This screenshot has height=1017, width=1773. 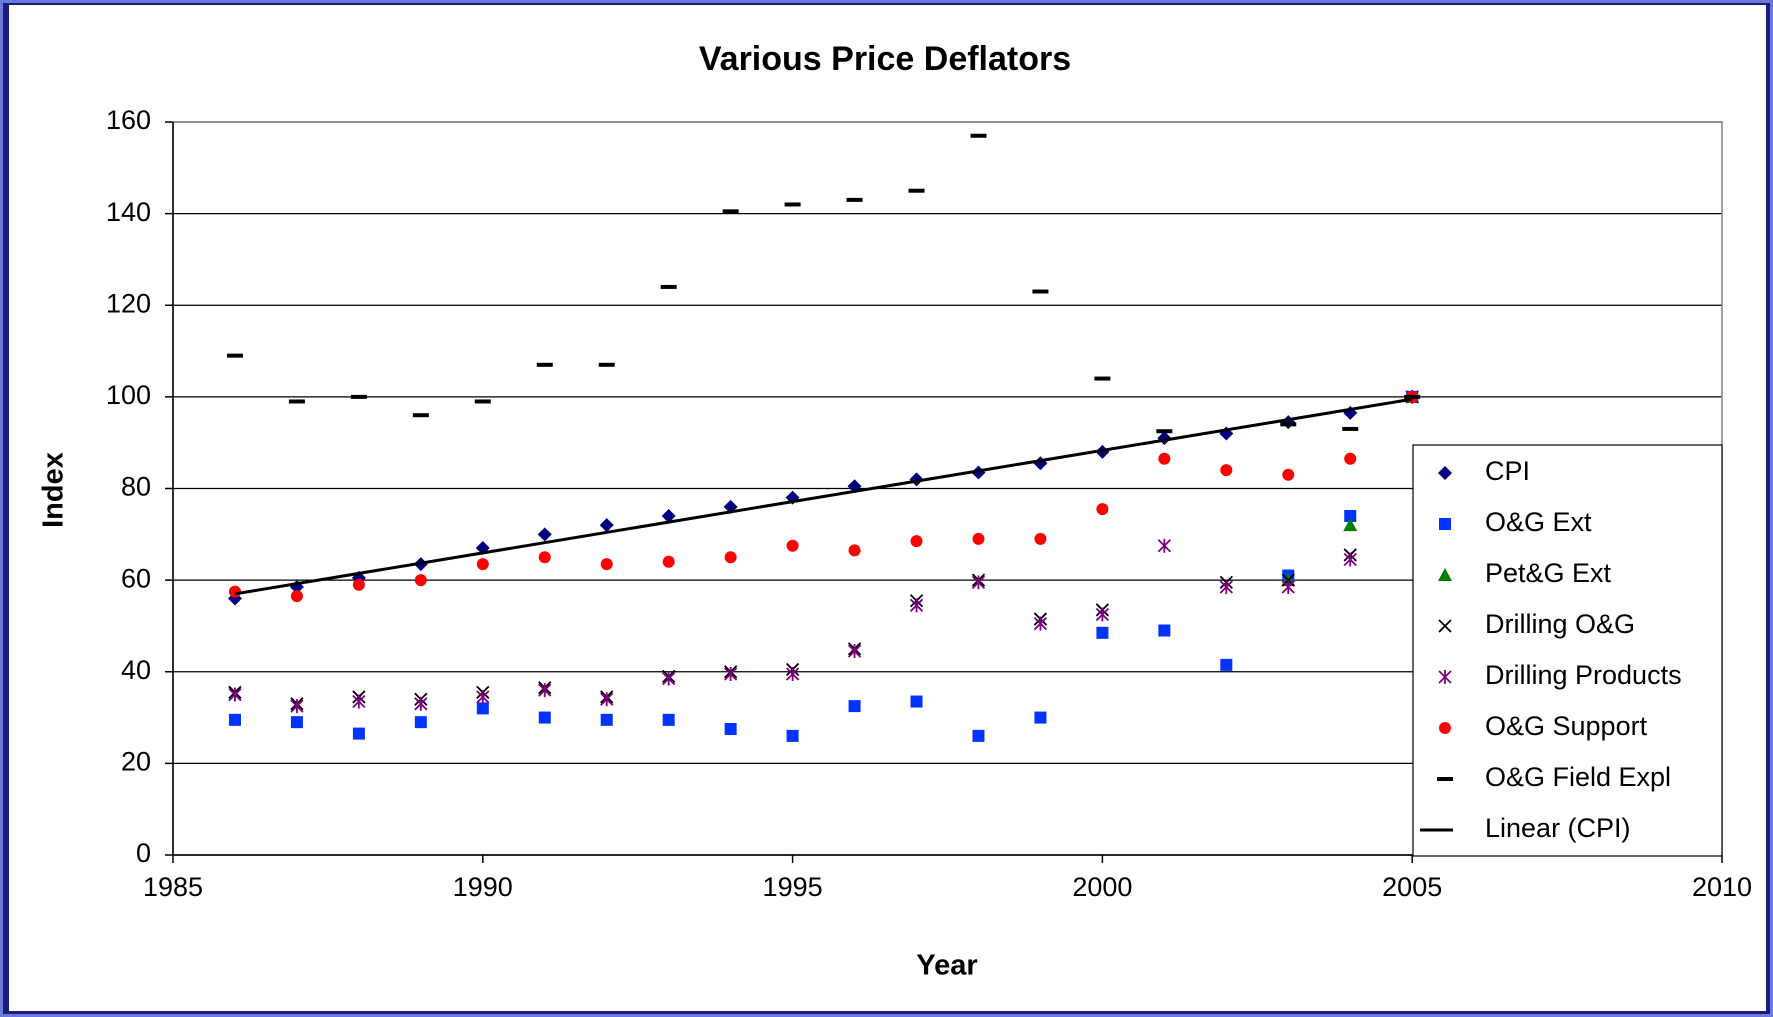 I want to click on x-axis-title: Year, so click(x=946, y=966).